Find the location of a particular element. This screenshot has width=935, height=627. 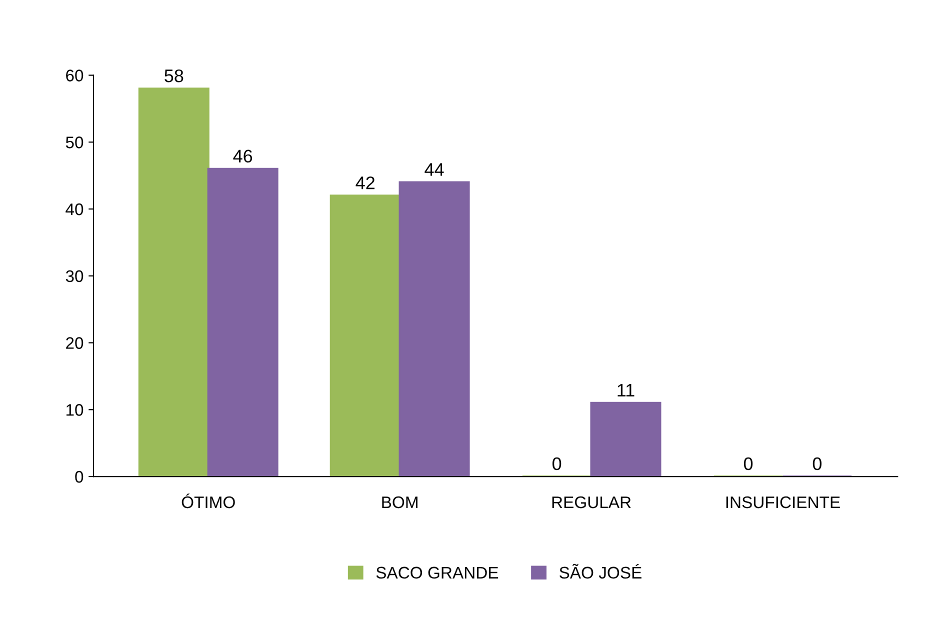

x-tick-label: INSUFICIENTE is located at coordinates (783, 502).